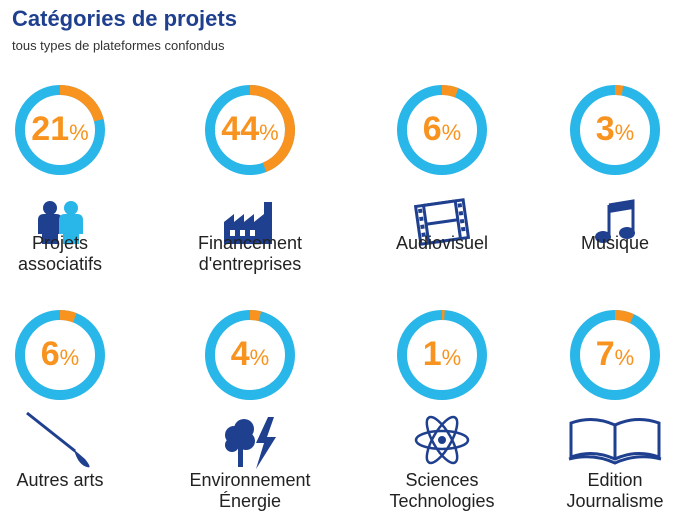 Image resolution: width=676 pixels, height=519 pixels. What do you see at coordinates (124, 18) in the screenshot?
I see `page-title: Catégories de projets` at bounding box center [124, 18].